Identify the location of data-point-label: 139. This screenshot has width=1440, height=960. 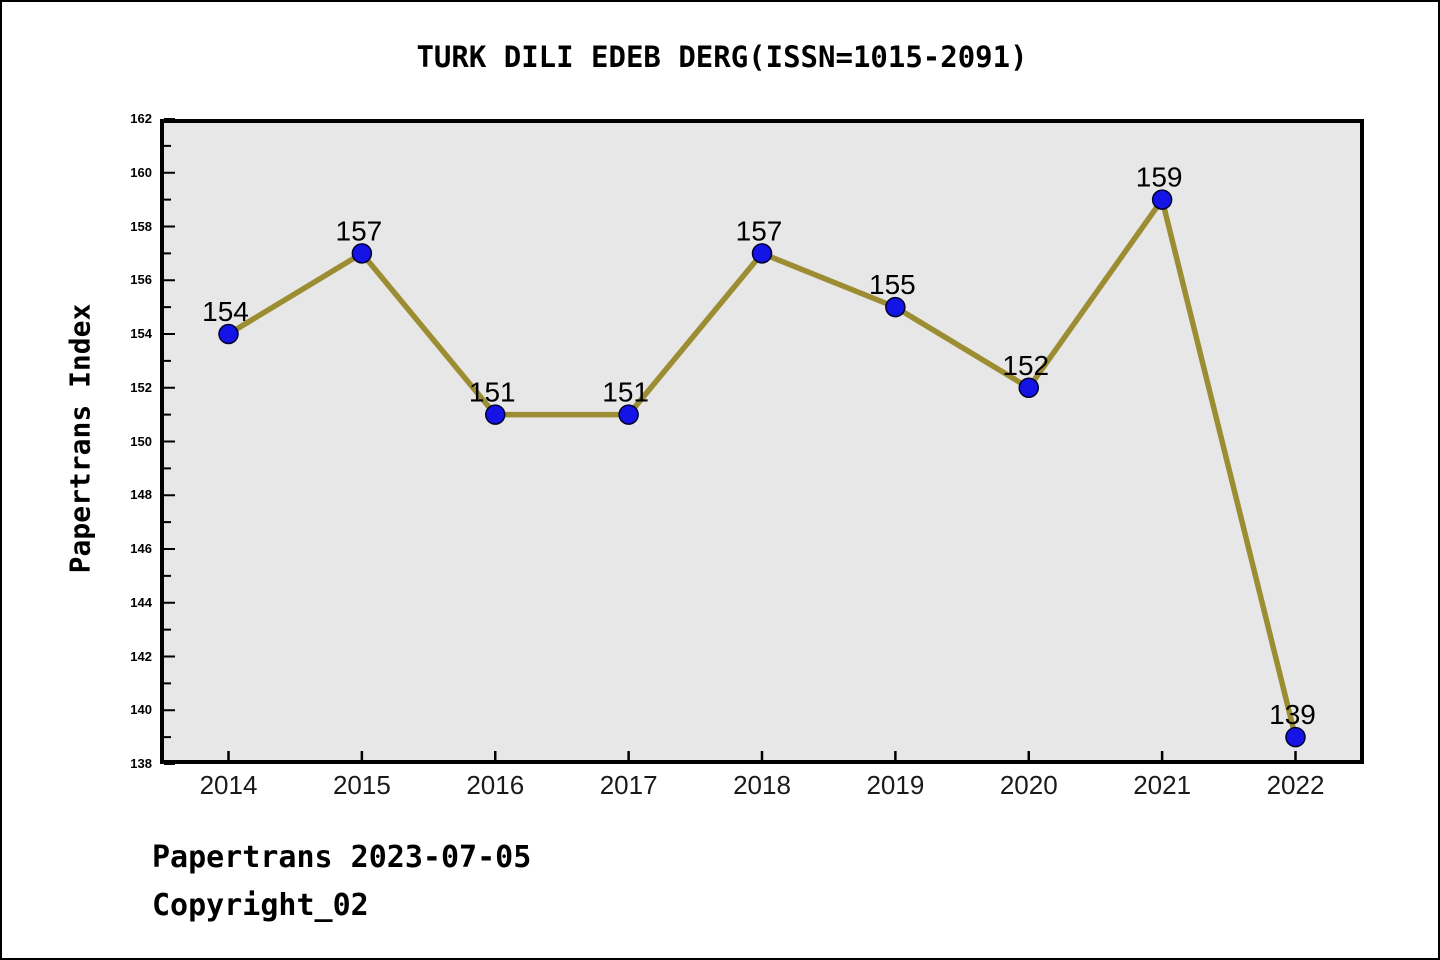
(1292, 714).